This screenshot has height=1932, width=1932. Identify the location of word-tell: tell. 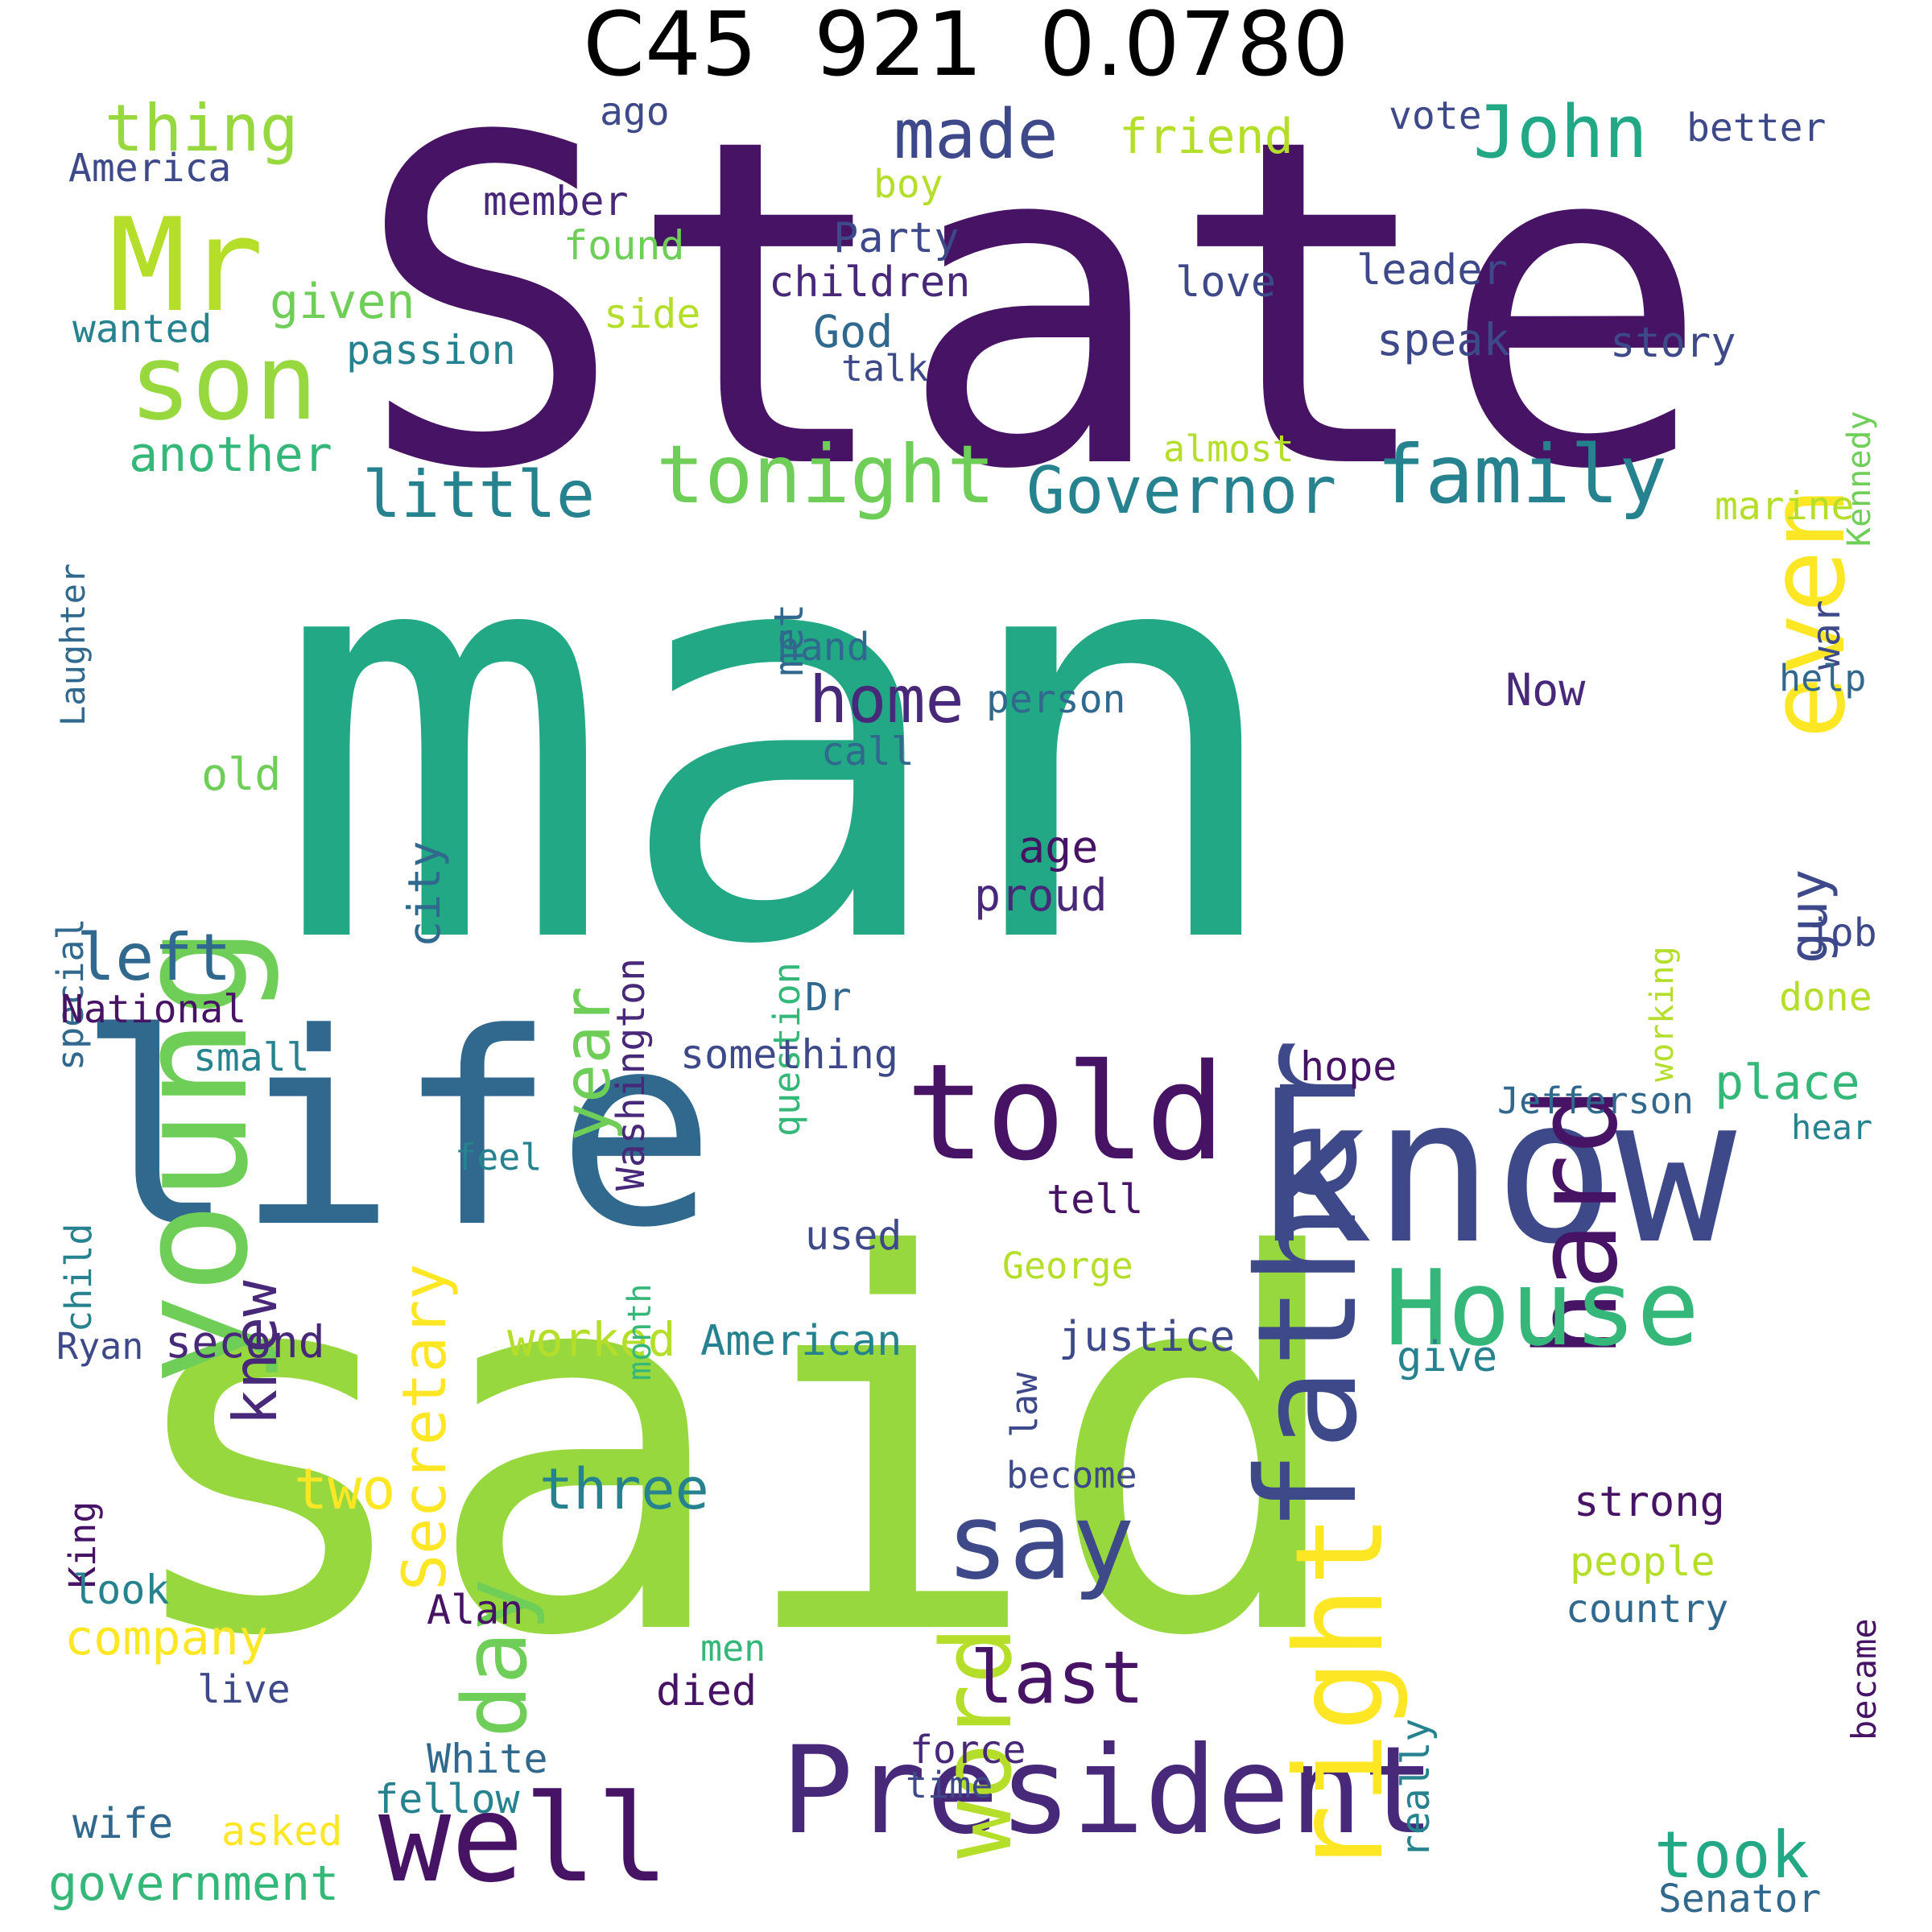
(1095, 1199).